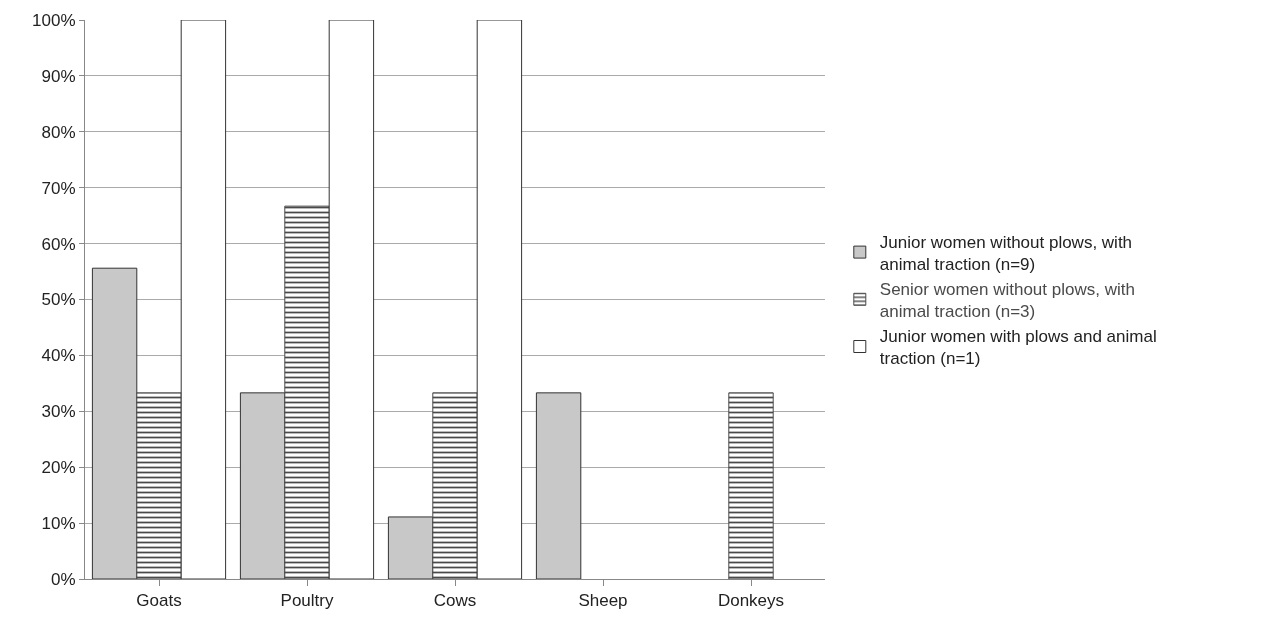 The width and height of the screenshot is (1265, 619). I want to click on legend-label: Junior women without plows, with animal traction (n=9), so click(1006, 253).